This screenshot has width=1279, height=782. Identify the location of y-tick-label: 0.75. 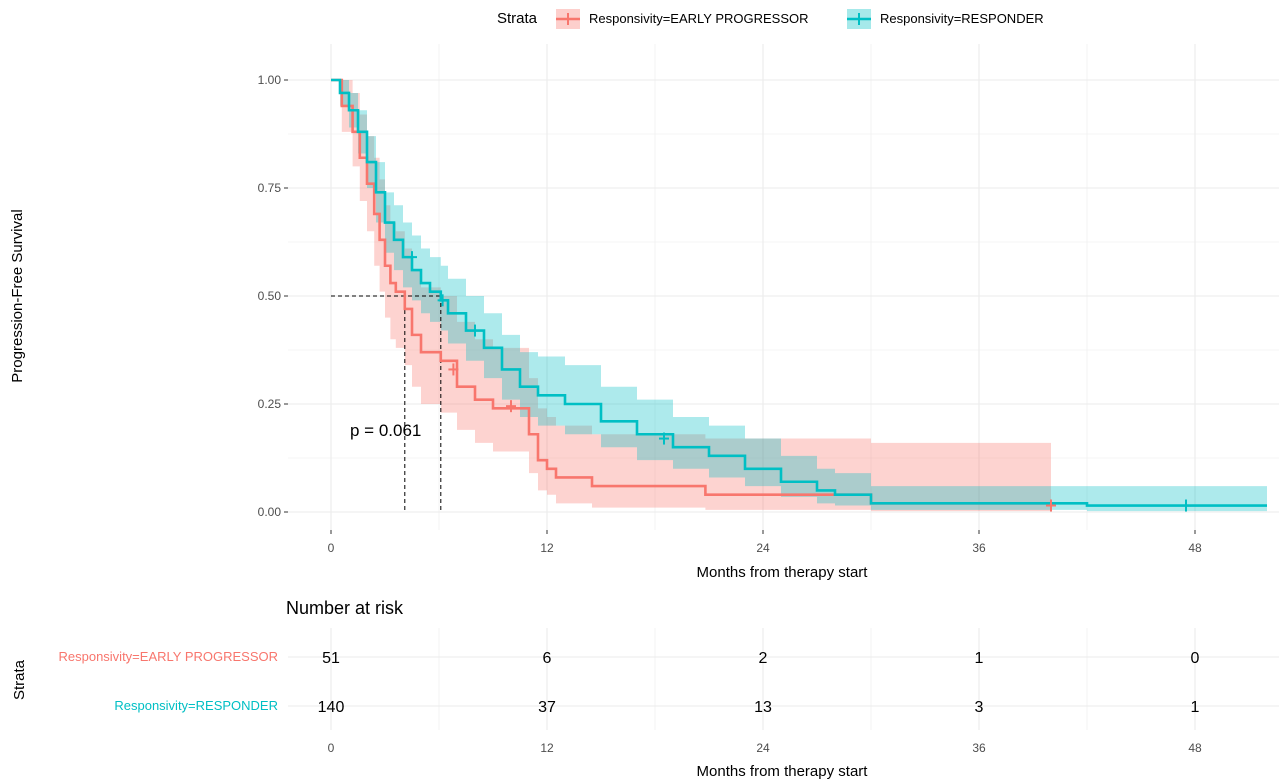
(270, 188).